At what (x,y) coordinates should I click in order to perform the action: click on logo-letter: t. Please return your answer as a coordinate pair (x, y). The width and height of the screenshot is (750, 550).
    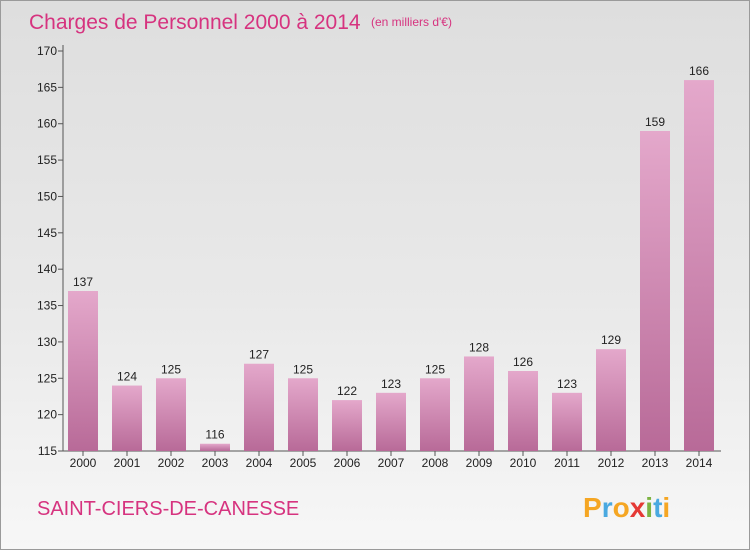
    Looking at the image, I should click on (657, 507).